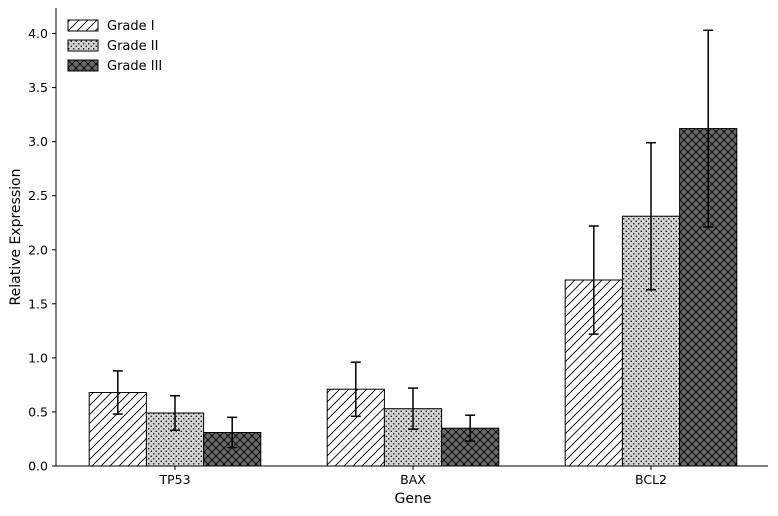  Describe the element at coordinates (38, 357) in the screenshot. I see `y-tick-label: 1.0` at that location.